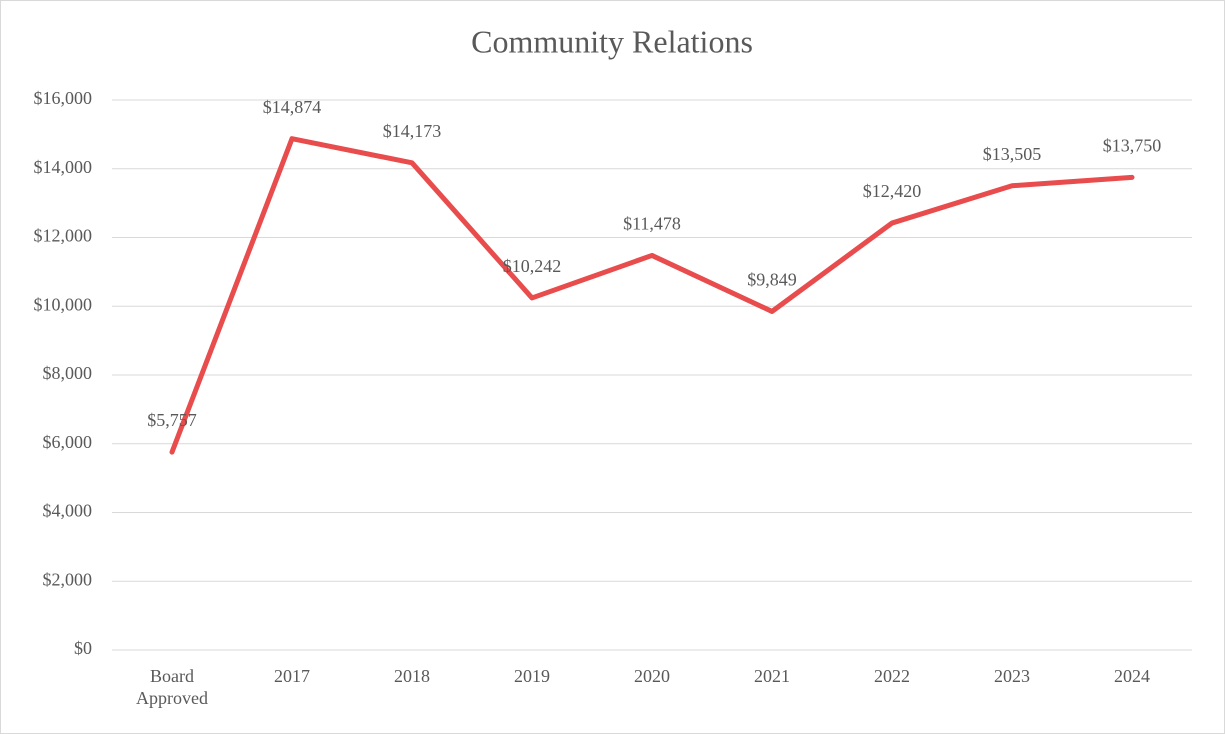 The image size is (1225, 734). Describe the element at coordinates (772, 280) in the screenshot. I see `data-label: $9,849` at that location.